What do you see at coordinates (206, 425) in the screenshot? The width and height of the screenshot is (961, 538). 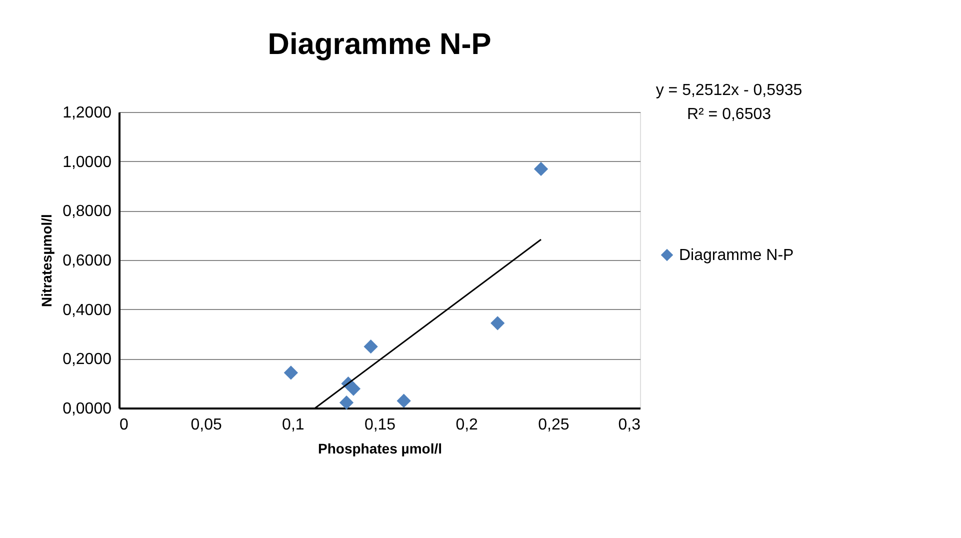 I see `x-tick-label: 0,05` at bounding box center [206, 425].